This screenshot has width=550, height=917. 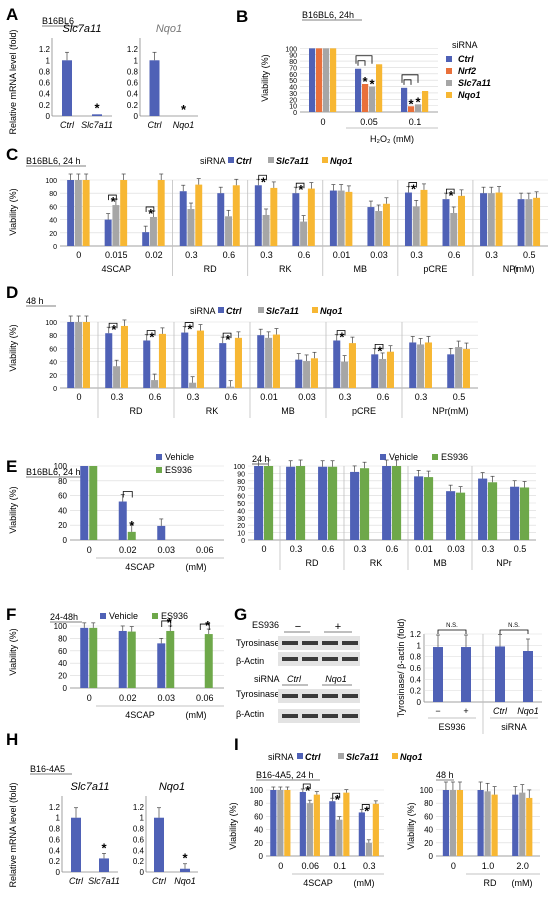 I want to click on bar-MB-0.03-s1, so click(x=461, y=516).